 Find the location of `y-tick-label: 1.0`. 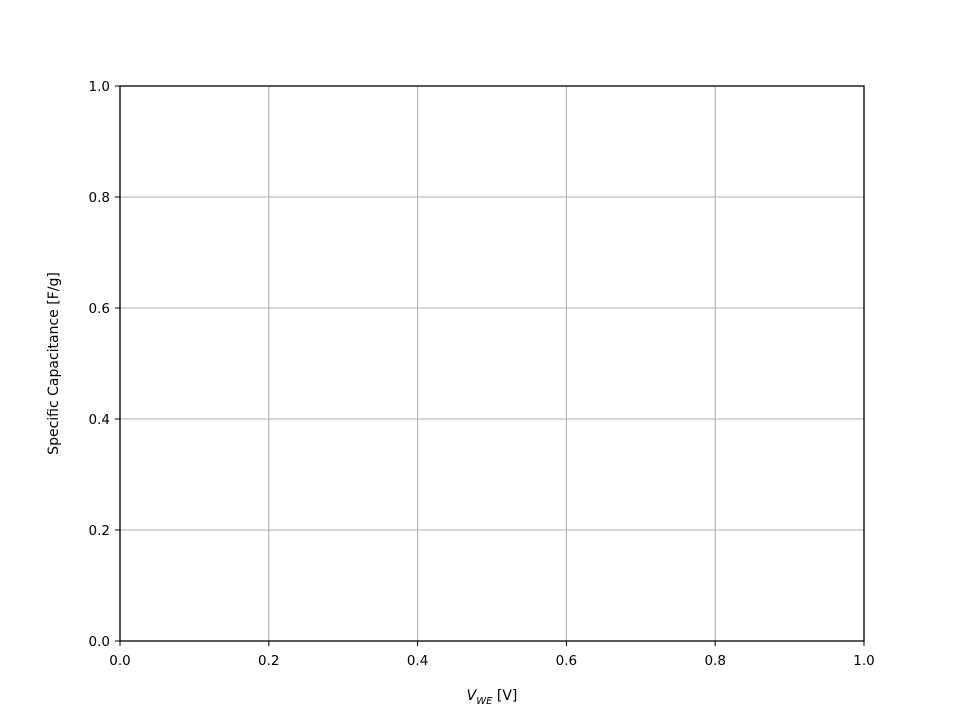

y-tick-label: 1.0 is located at coordinates (99, 87).